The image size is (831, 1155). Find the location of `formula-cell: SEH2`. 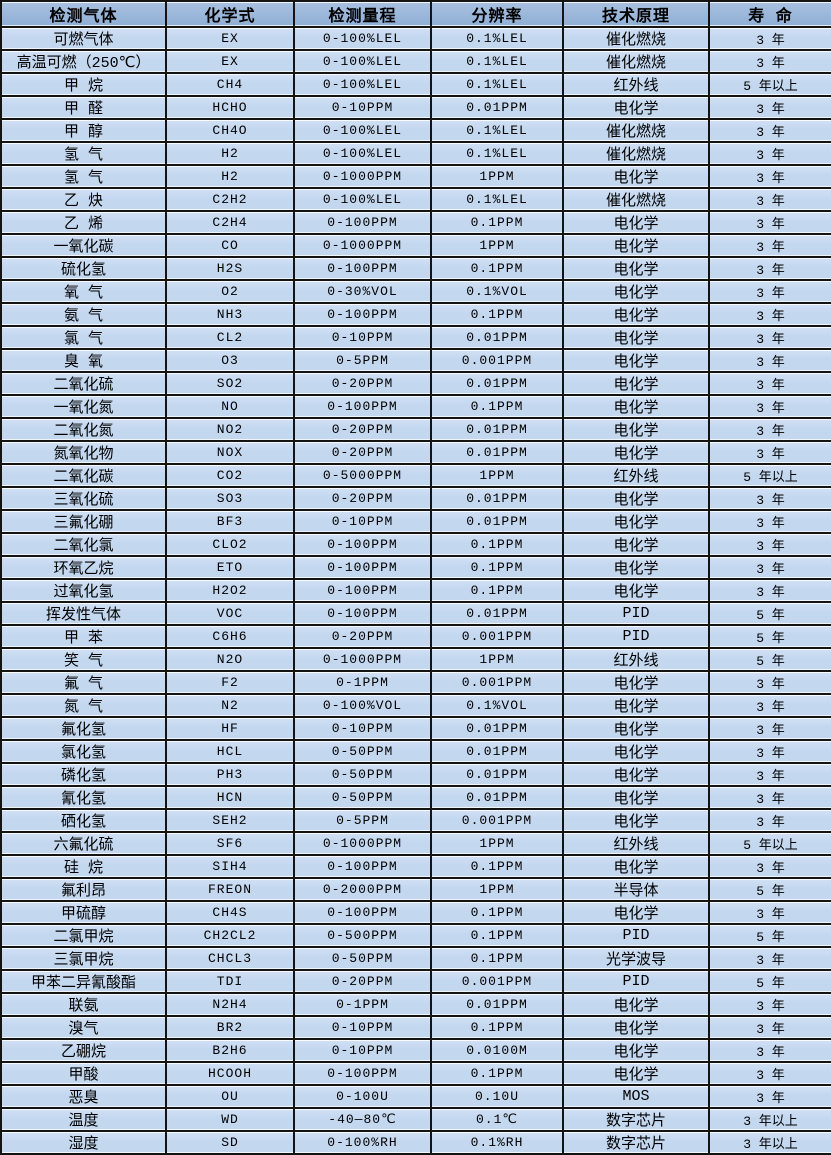

formula-cell: SEH2 is located at coordinates (231, 821).